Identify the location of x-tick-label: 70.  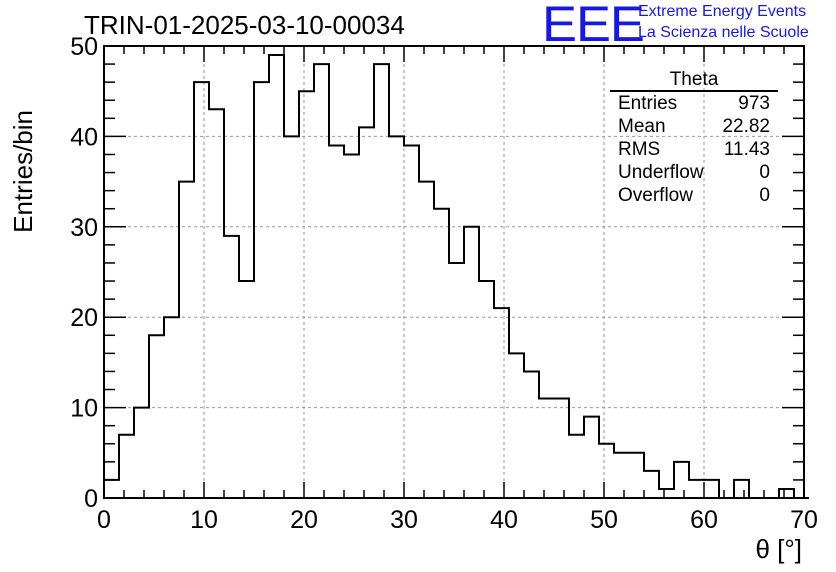
(804, 520).